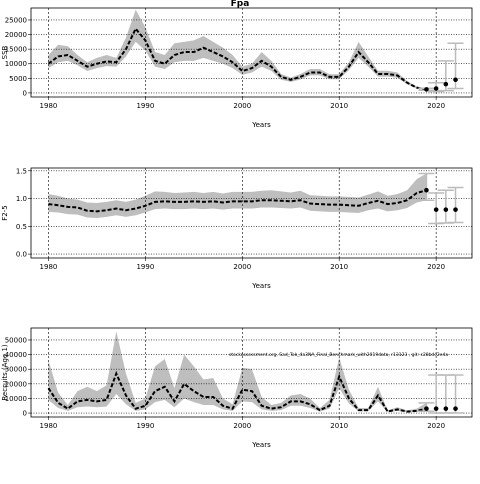 This screenshot has height=484, width=480. Describe the element at coordinates (16, 20) in the screenshot. I see `y-tick-label: 25000` at that location.